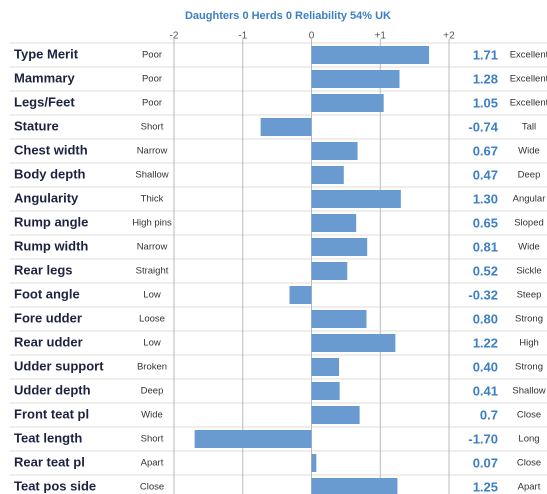  I want to click on low-label: Wide, so click(152, 415).